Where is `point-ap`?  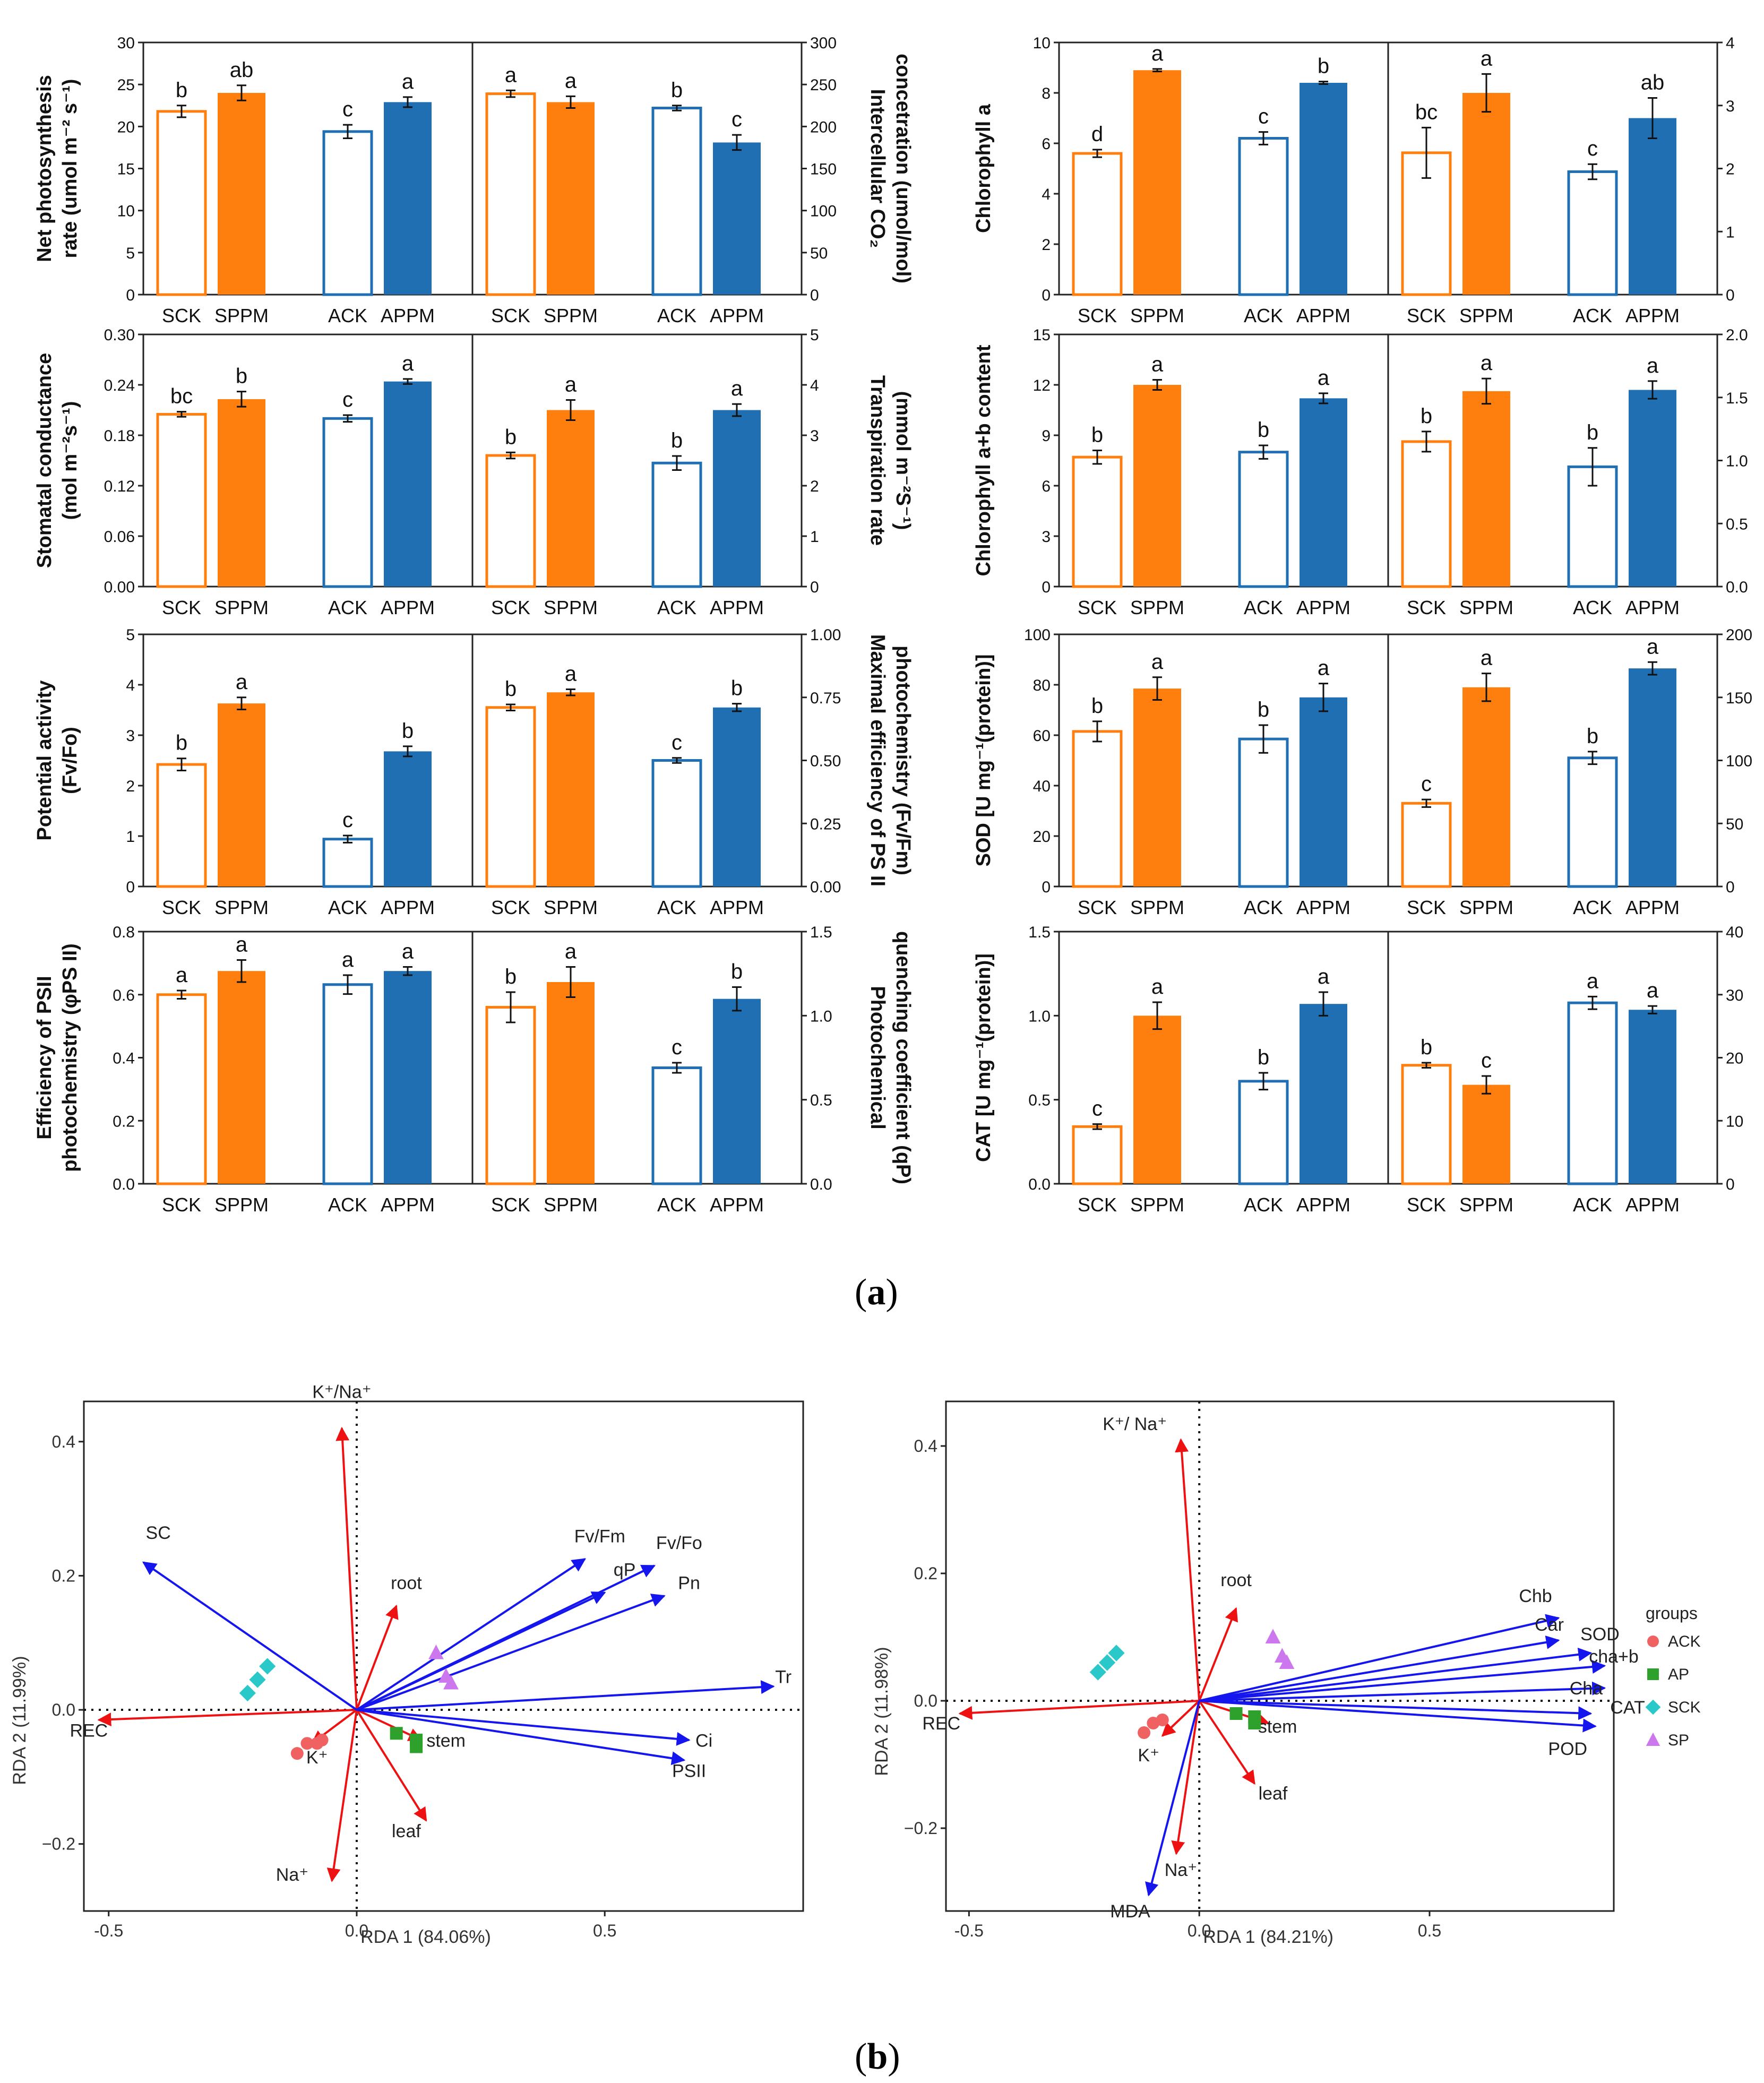 point-ap is located at coordinates (1254, 1716).